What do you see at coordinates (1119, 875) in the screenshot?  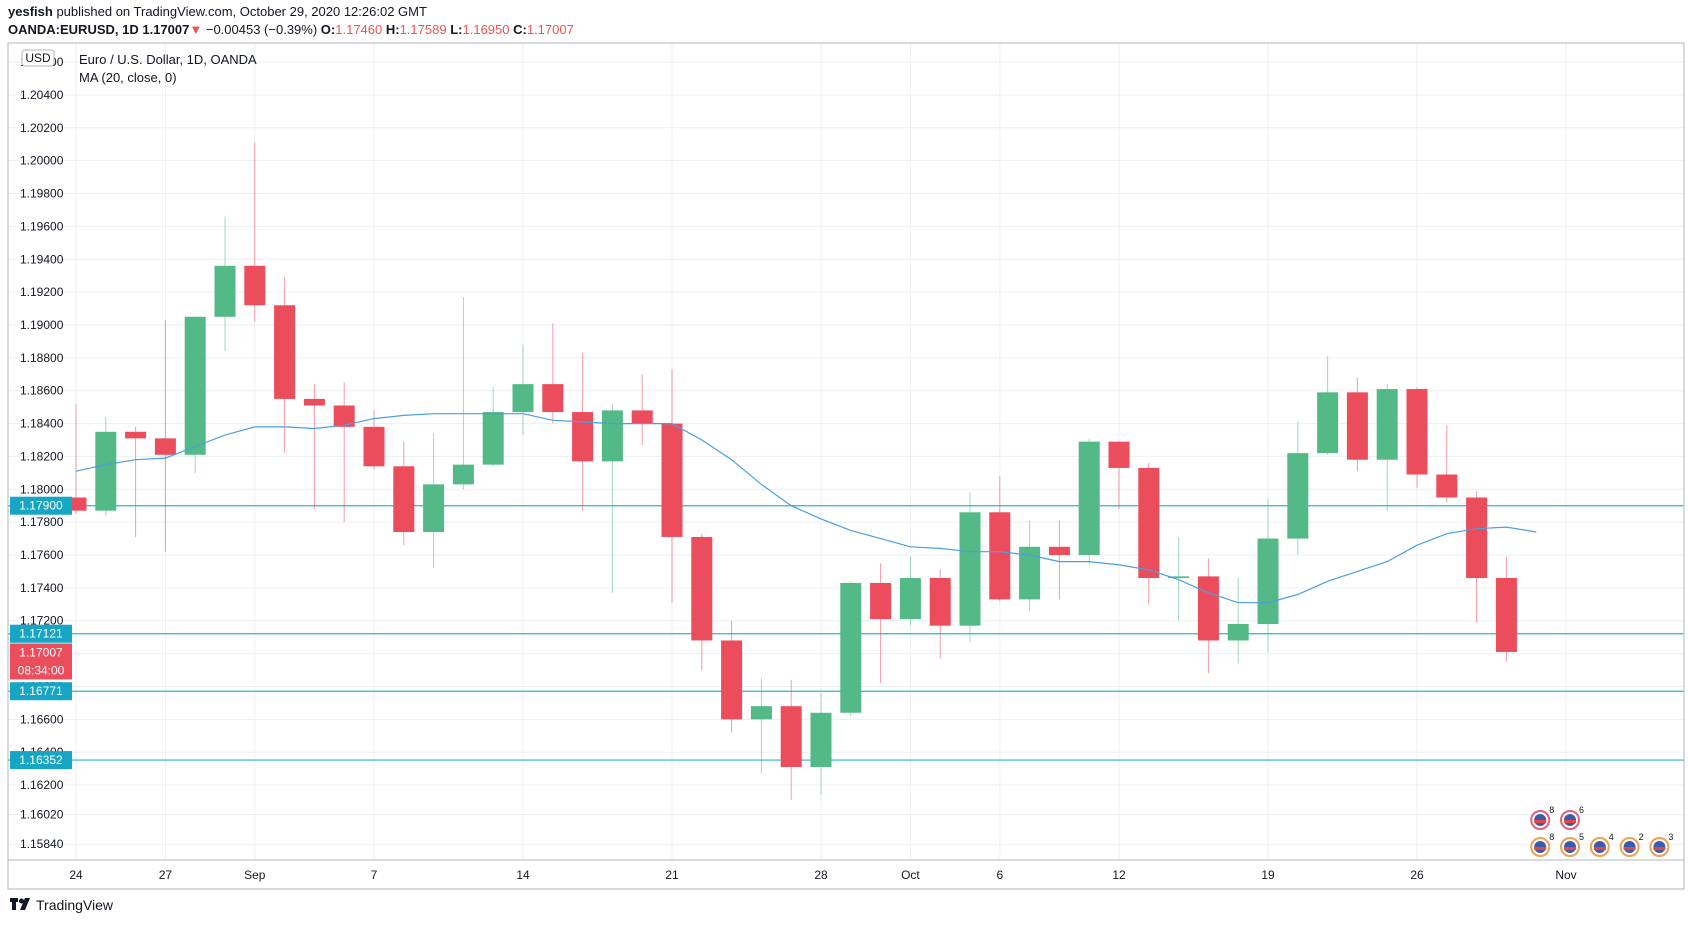 I see `time-tick-label: 12` at bounding box center [1119, 875].